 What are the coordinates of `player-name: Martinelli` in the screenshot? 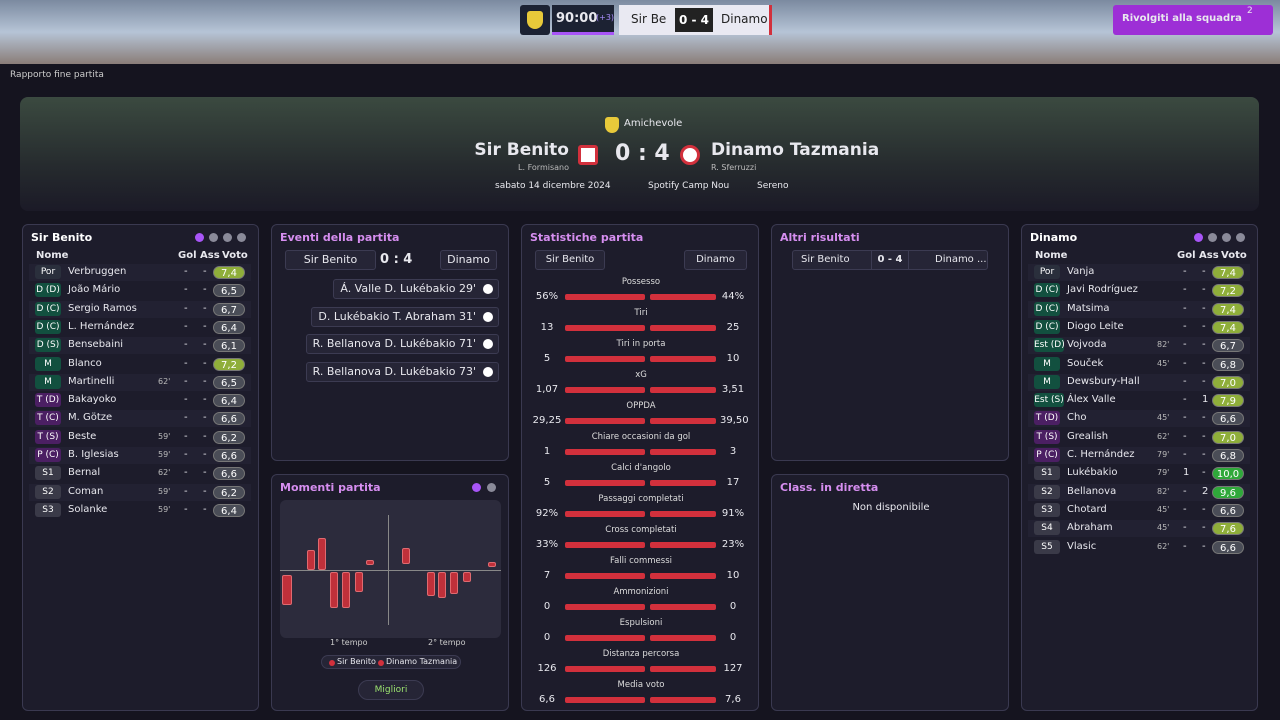 It's located at (91, 381).